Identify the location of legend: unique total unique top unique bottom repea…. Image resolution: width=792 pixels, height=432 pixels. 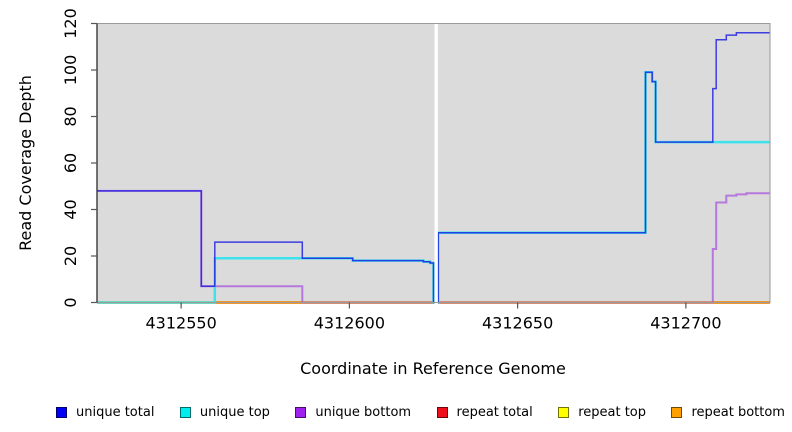
(396, 412).